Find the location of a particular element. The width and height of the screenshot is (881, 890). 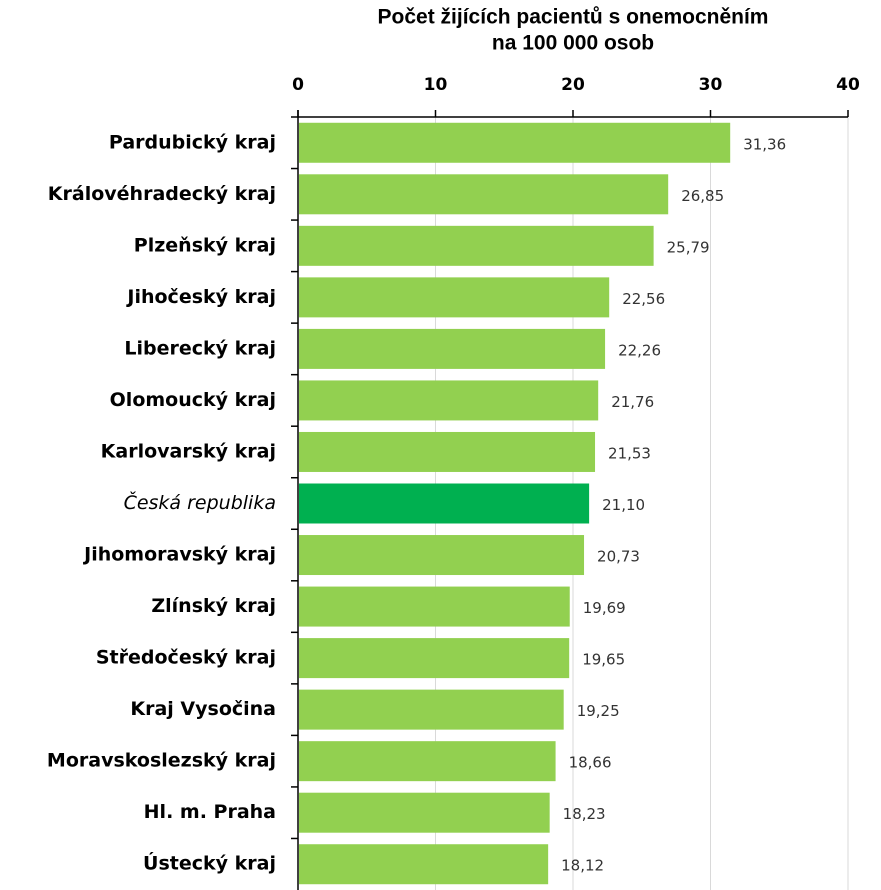

chart-title: Počet žijících pacientů s onemocněním is located at coordinates (573, 17).